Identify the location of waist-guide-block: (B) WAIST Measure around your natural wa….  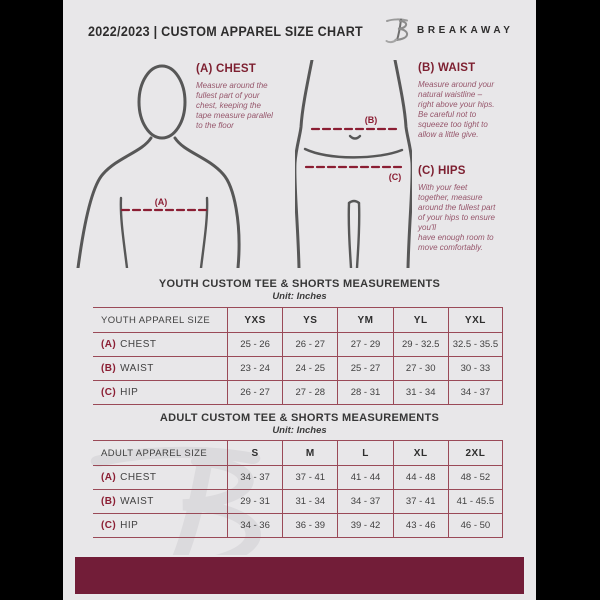
(474, 101).